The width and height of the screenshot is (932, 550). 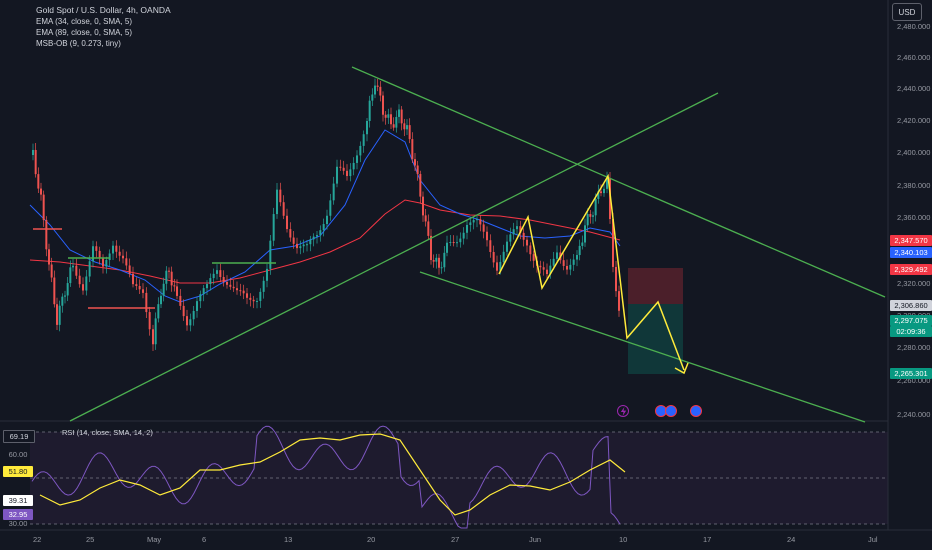 What do you see at coordinates (326, 477) in the screenshot?
I see `rsi-line` at bounding box center [326, 477].